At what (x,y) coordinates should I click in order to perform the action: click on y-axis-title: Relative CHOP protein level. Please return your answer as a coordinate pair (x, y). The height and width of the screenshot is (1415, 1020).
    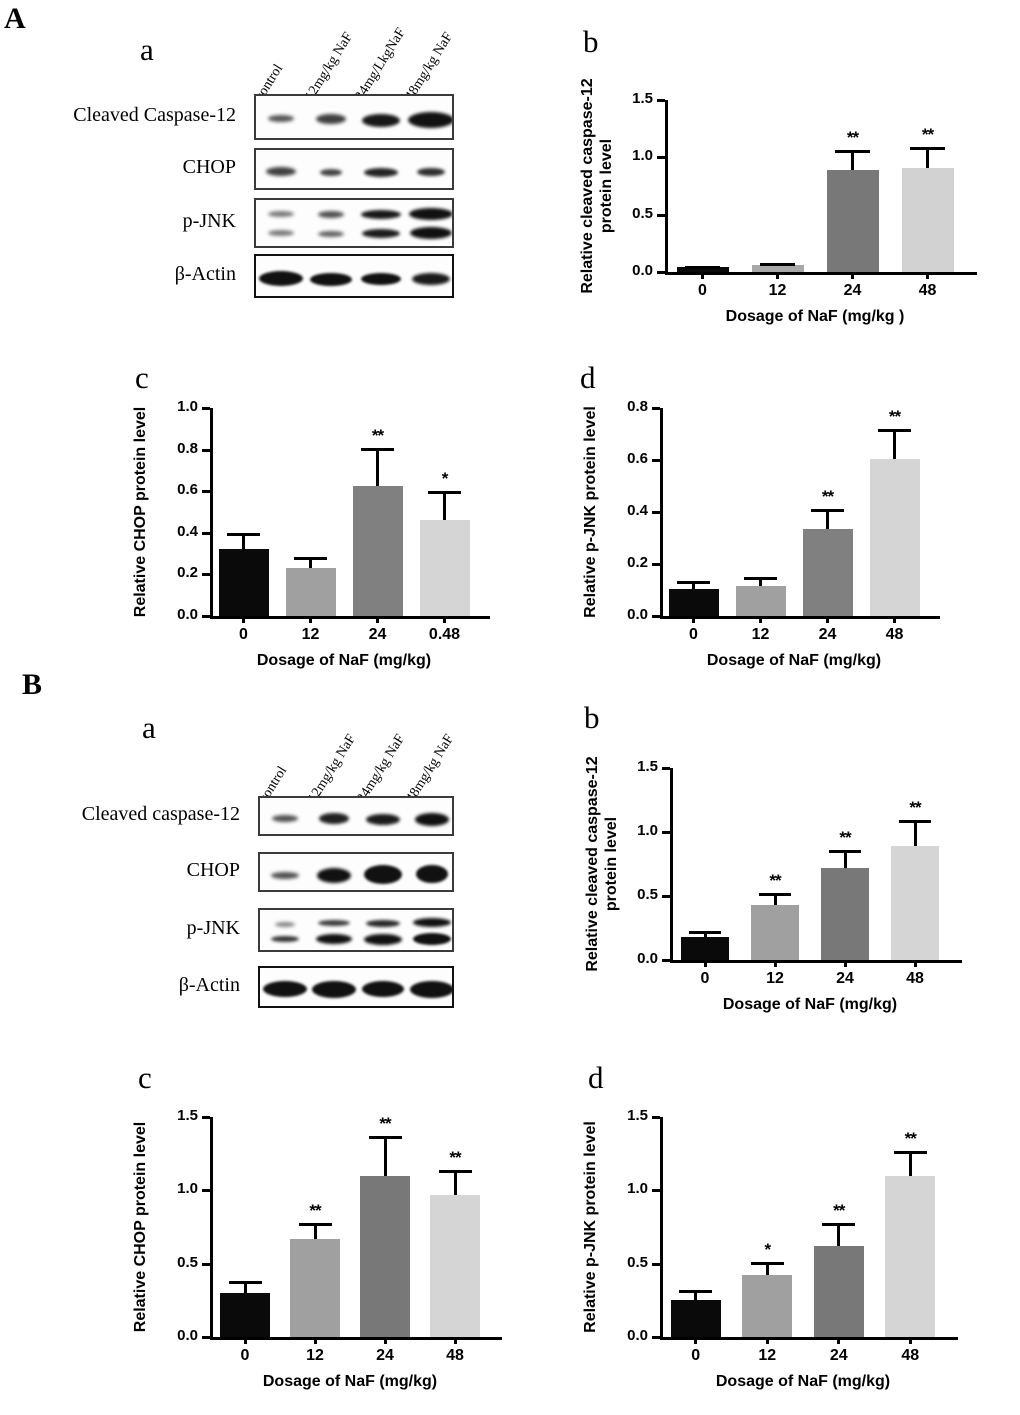
    Looking at the image, I should click on (140, 512).